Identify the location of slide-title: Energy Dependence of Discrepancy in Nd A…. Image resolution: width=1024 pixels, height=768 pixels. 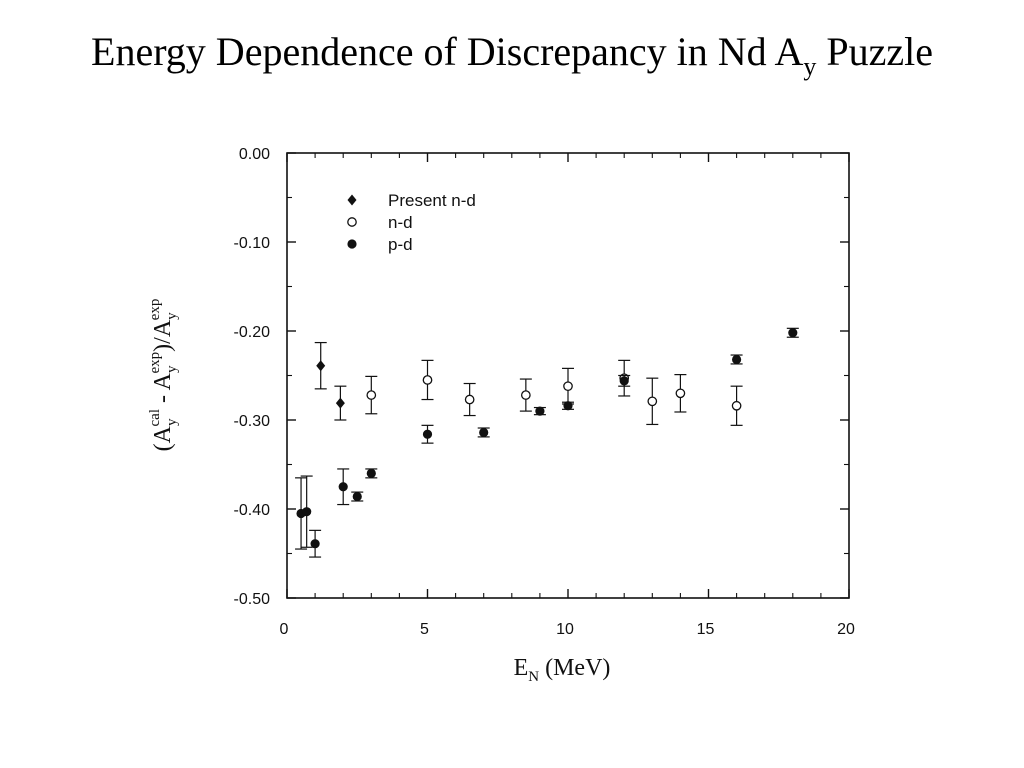
(512, 54).